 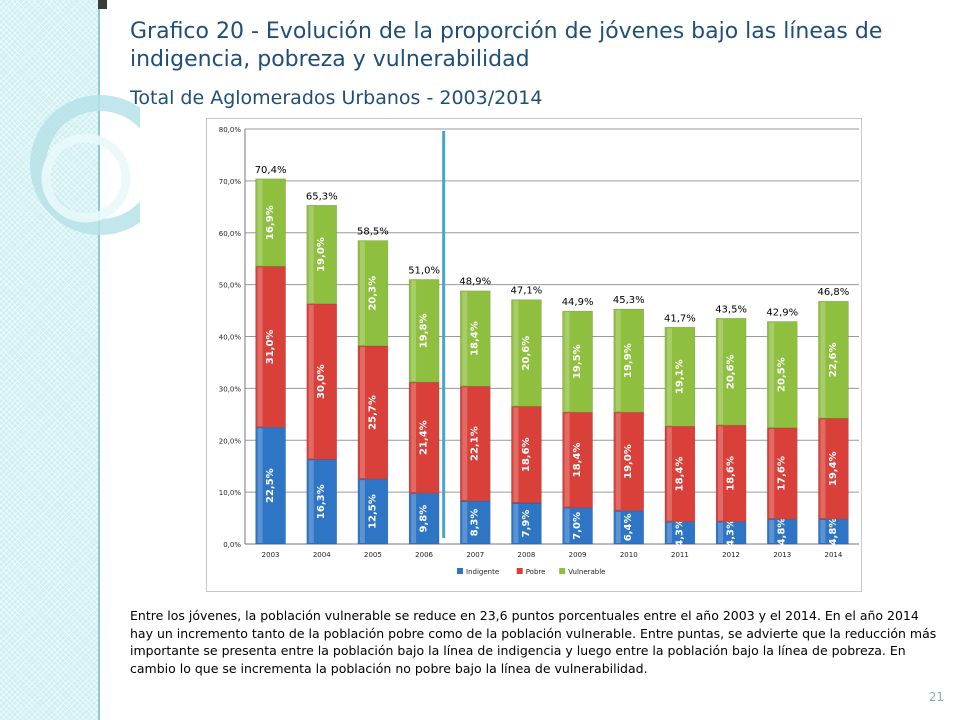 I want to click on bar-total-label: 58,5%, so click(x=373, y=232).